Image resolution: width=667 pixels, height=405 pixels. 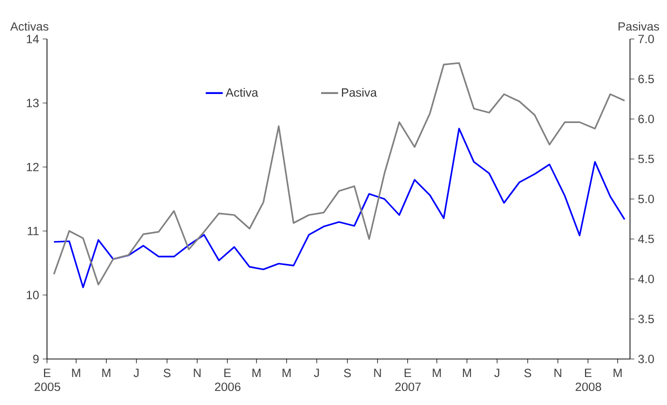 I want to click on legend-label: Pasiva, so click(x=359, y=92).